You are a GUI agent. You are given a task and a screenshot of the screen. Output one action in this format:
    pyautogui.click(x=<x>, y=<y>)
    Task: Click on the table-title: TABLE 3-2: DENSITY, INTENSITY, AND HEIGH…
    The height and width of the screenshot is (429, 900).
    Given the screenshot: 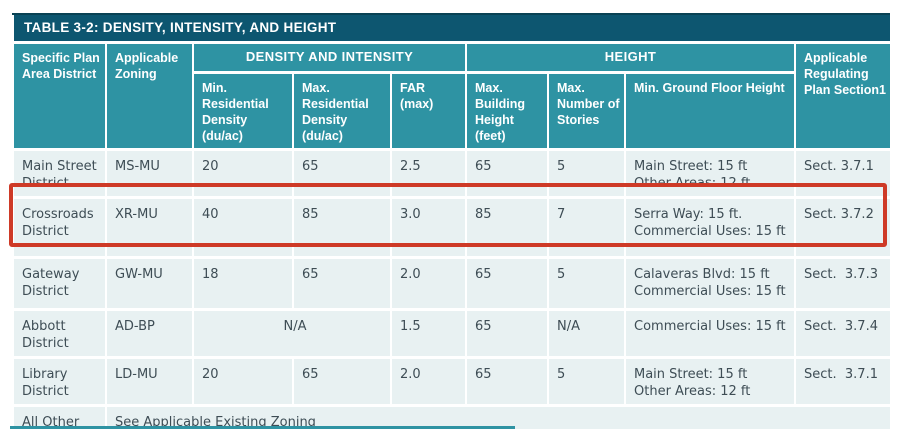 What is the action you would take?
    pyautogui.click(x=452, y=28)
    